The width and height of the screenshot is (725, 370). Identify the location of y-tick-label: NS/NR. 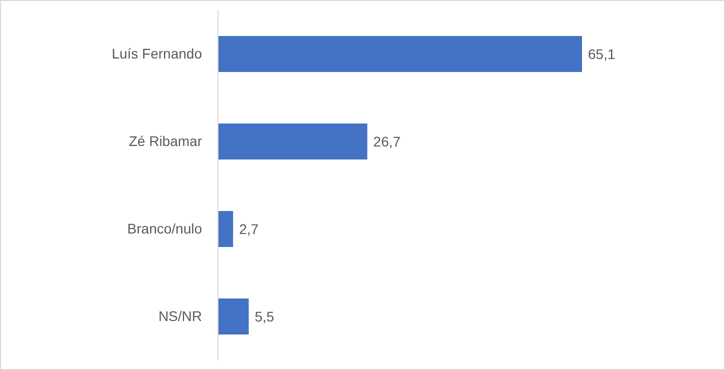
(180, 316).